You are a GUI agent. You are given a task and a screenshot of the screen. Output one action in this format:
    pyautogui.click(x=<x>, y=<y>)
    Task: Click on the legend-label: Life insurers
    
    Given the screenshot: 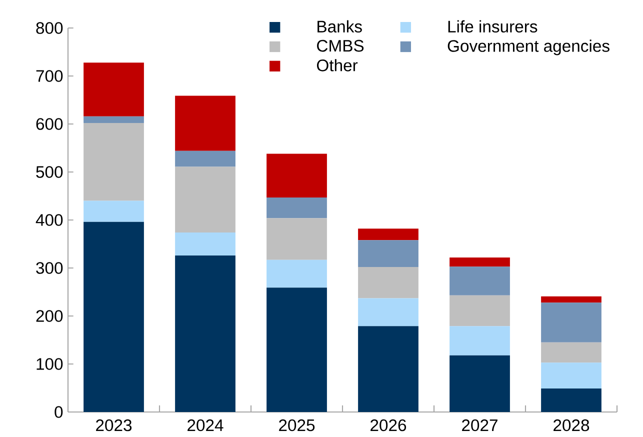 What is the action you would take?
    pyautogui.click(x=493, y=26)
    